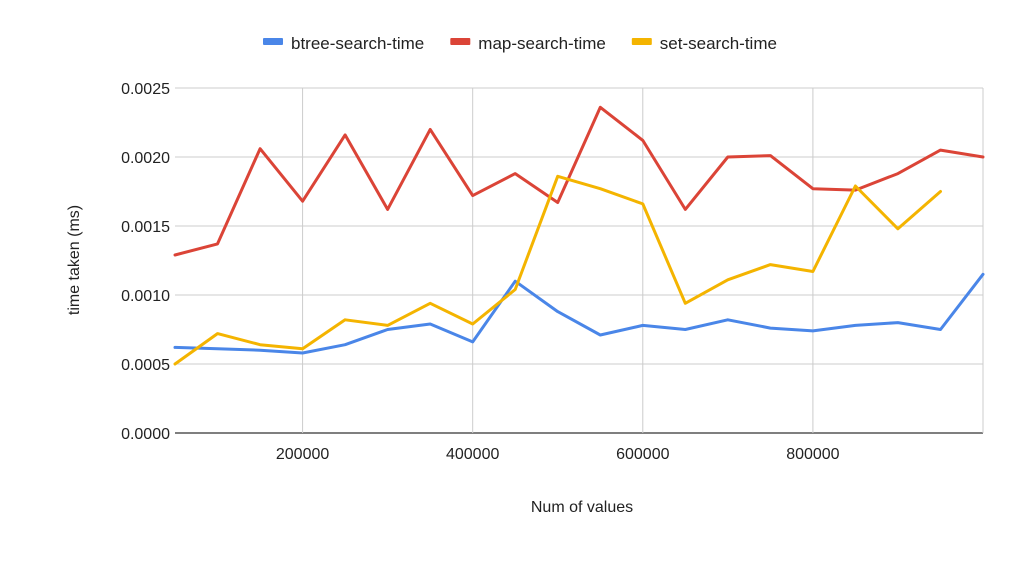 The image size is (1014, 568). I want to click on y-tick-label: 0.0010, so click(145, 296).